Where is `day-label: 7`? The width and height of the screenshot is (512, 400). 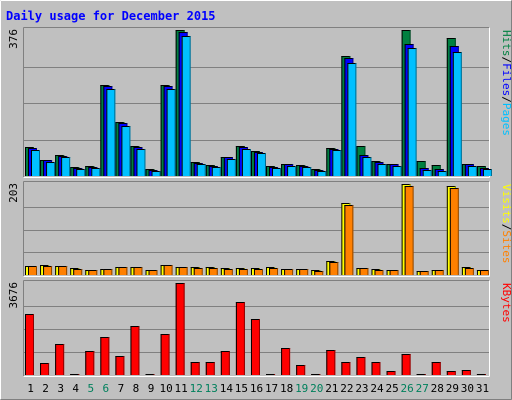
day-label: 7 is located at coordinates (121, 388).